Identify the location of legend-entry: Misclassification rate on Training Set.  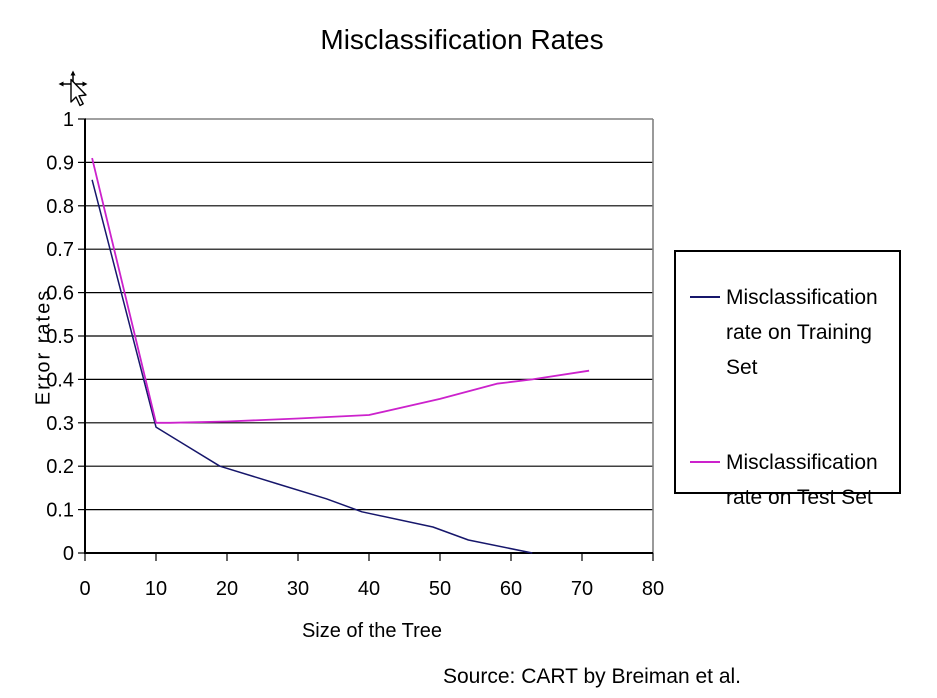
(793, 332).